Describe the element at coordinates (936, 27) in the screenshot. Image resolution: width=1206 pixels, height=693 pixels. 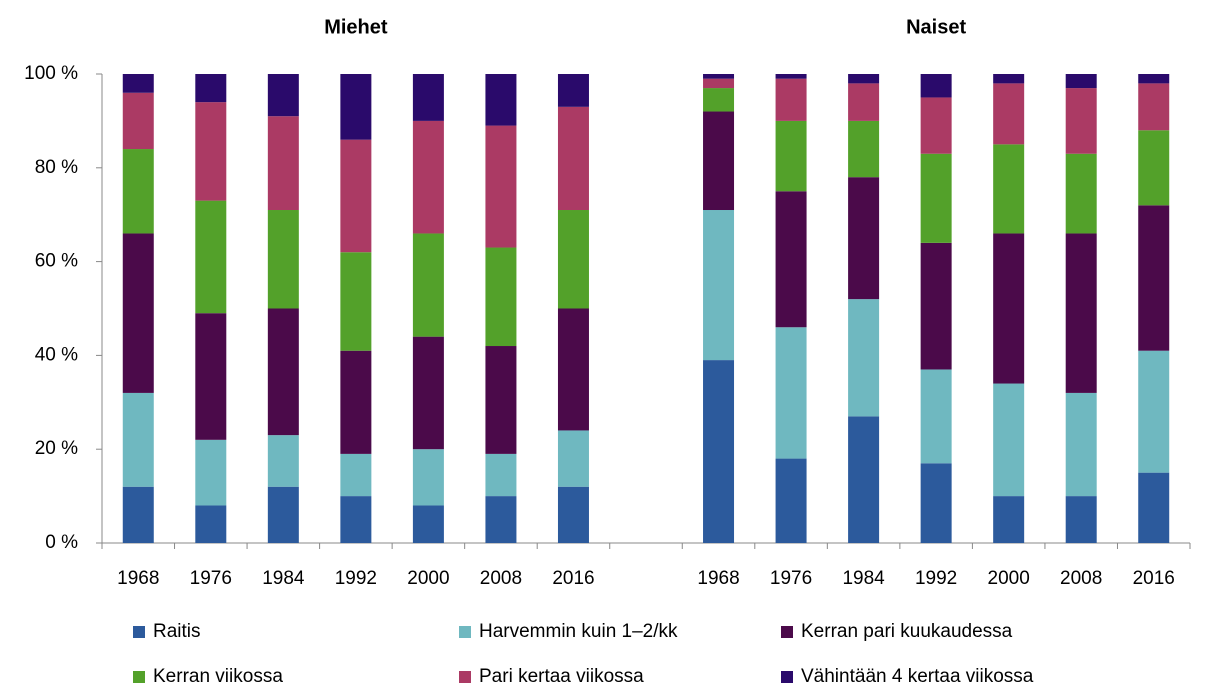
I see `group-title: Naiset` at that location.